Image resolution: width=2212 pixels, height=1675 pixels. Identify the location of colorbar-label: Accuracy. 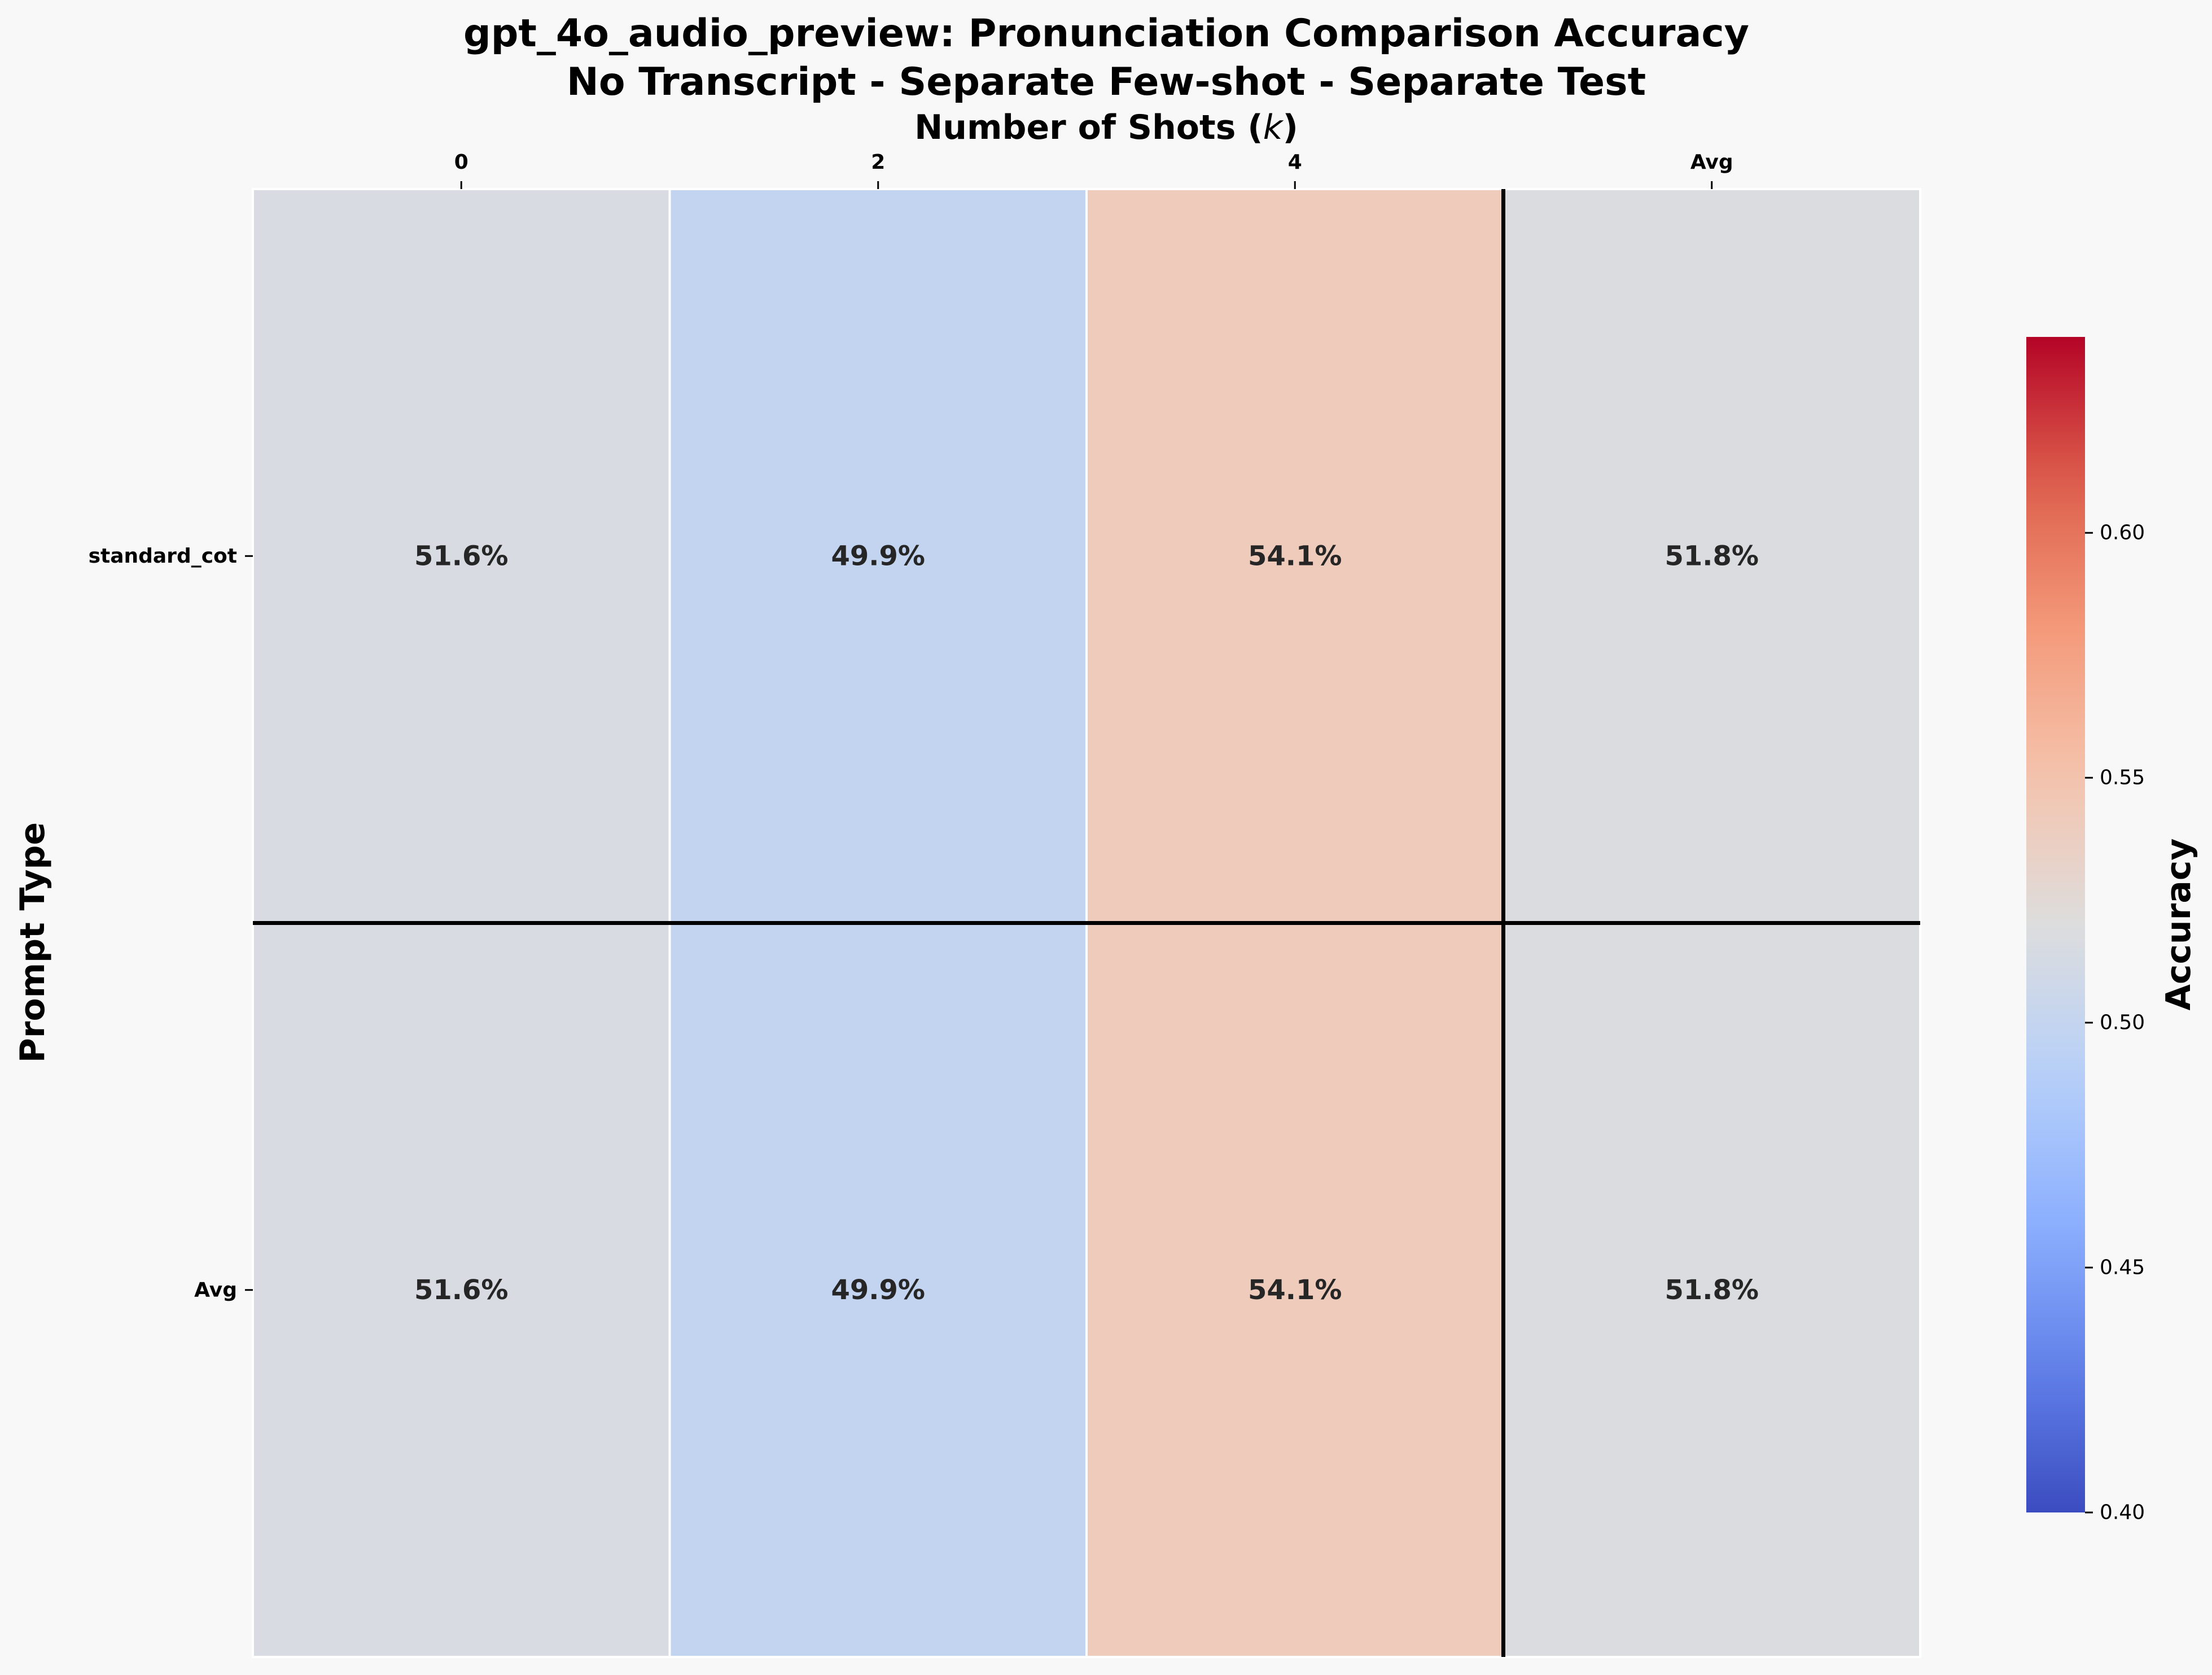
(2178, 924).